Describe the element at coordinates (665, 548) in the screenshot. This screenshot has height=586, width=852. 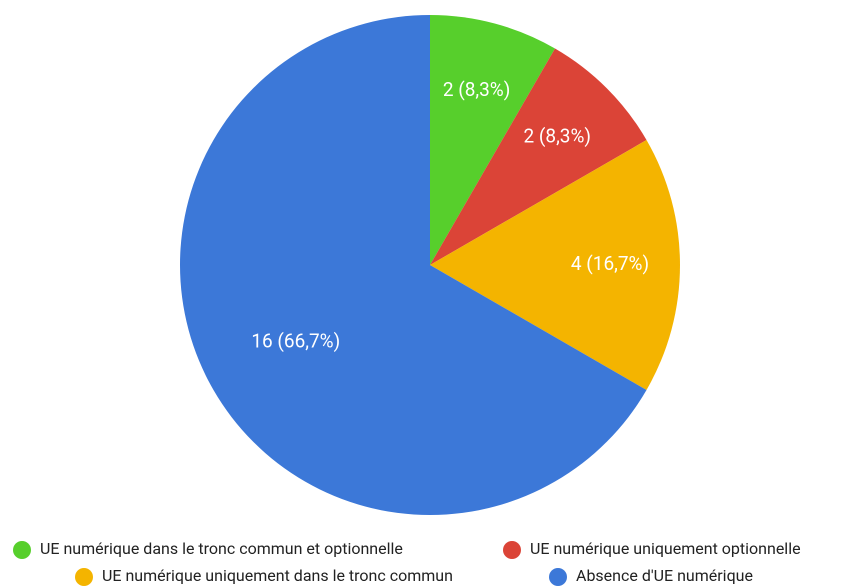
I see `legend-label: UE numérique uniquement optionnelle` at that location.